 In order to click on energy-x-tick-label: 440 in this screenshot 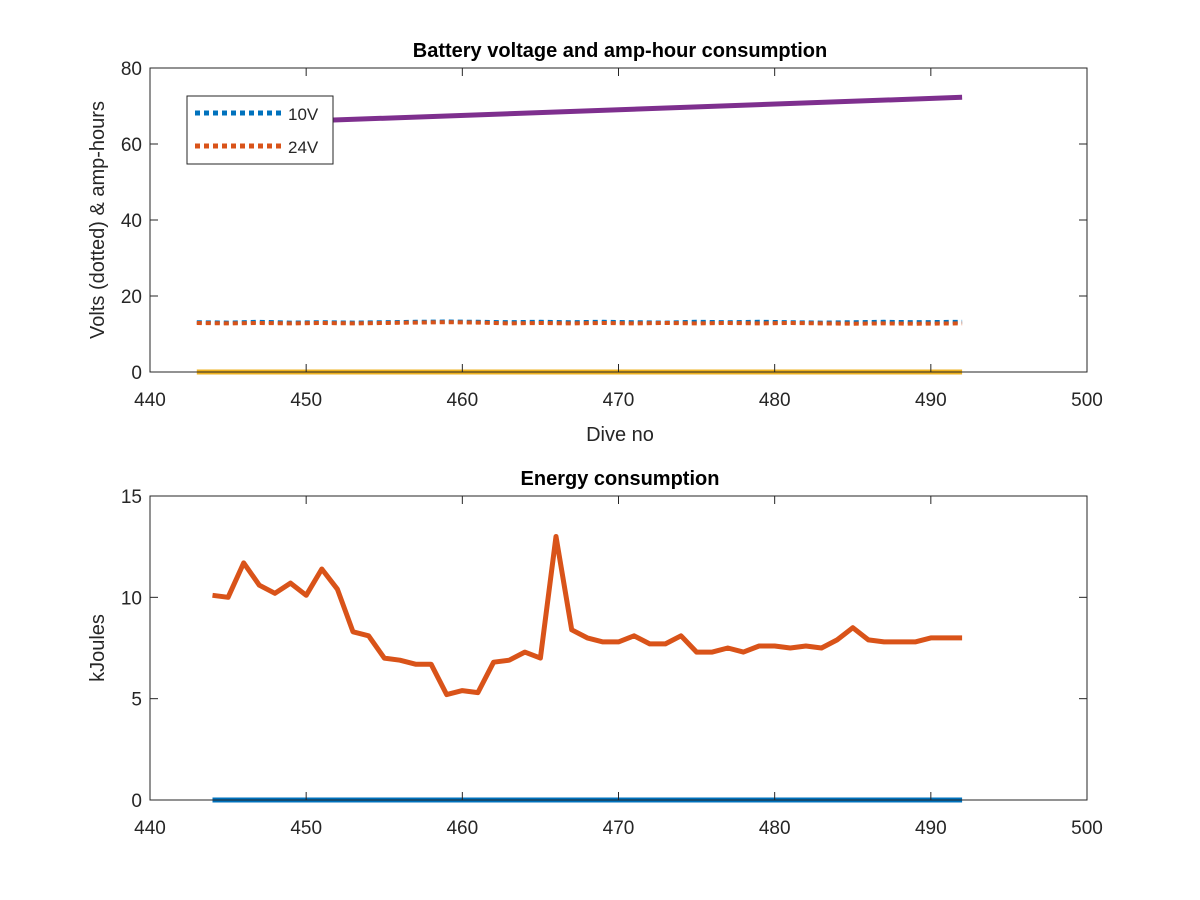, I will do `click(150, 828)`.